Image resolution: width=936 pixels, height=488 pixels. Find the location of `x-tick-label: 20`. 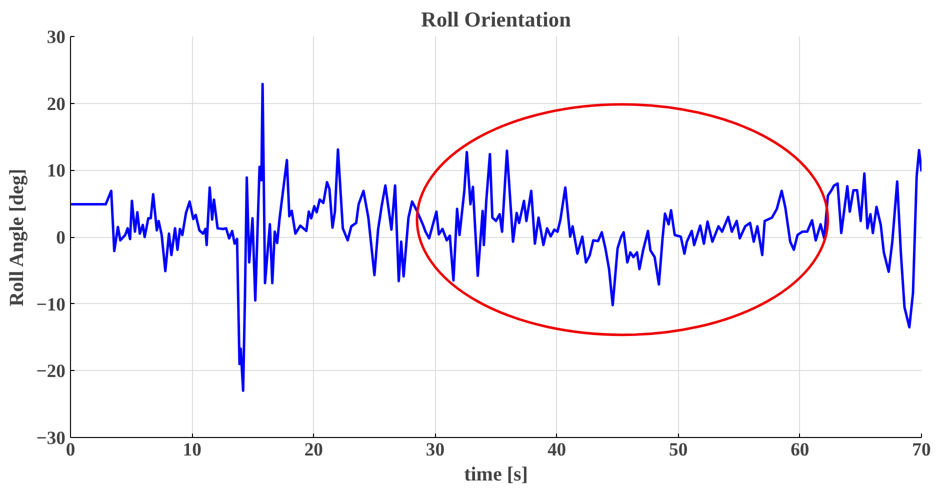

x-tick-label: 20 is located at coordinates (313, 450).